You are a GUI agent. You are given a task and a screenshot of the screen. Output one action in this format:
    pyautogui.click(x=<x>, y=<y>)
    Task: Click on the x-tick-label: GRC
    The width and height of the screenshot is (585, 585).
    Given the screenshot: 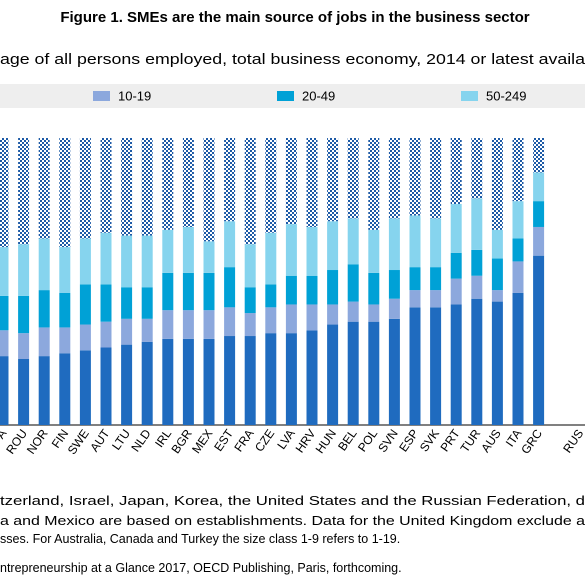 What is the action you would take?
    pyautogui.click(x=531, y=441)
    